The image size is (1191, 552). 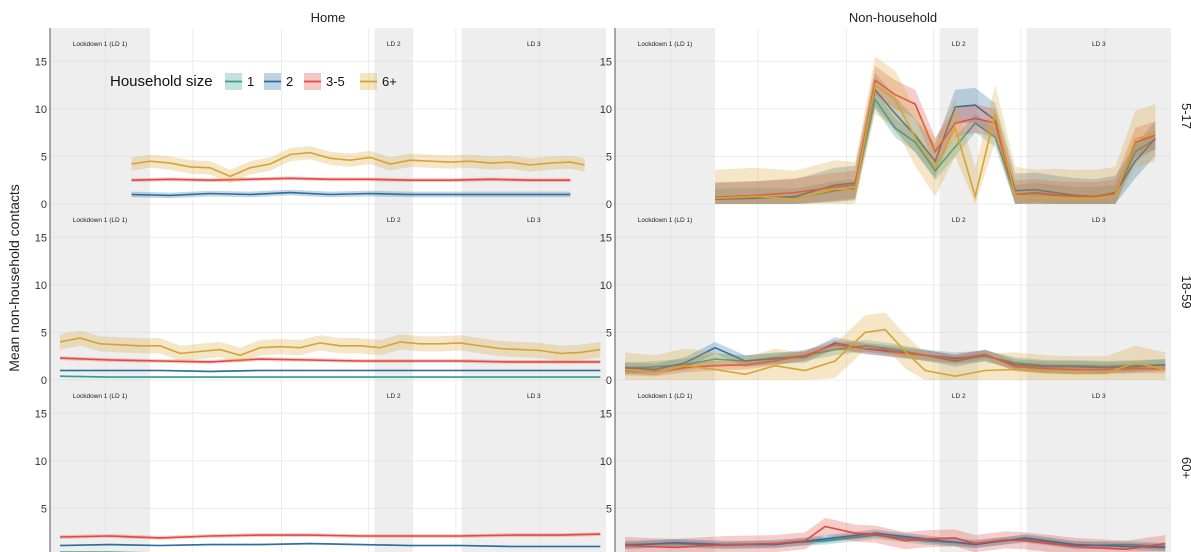 I want to click on row-strip-label: 18-59, so click(x=1185, y=291).